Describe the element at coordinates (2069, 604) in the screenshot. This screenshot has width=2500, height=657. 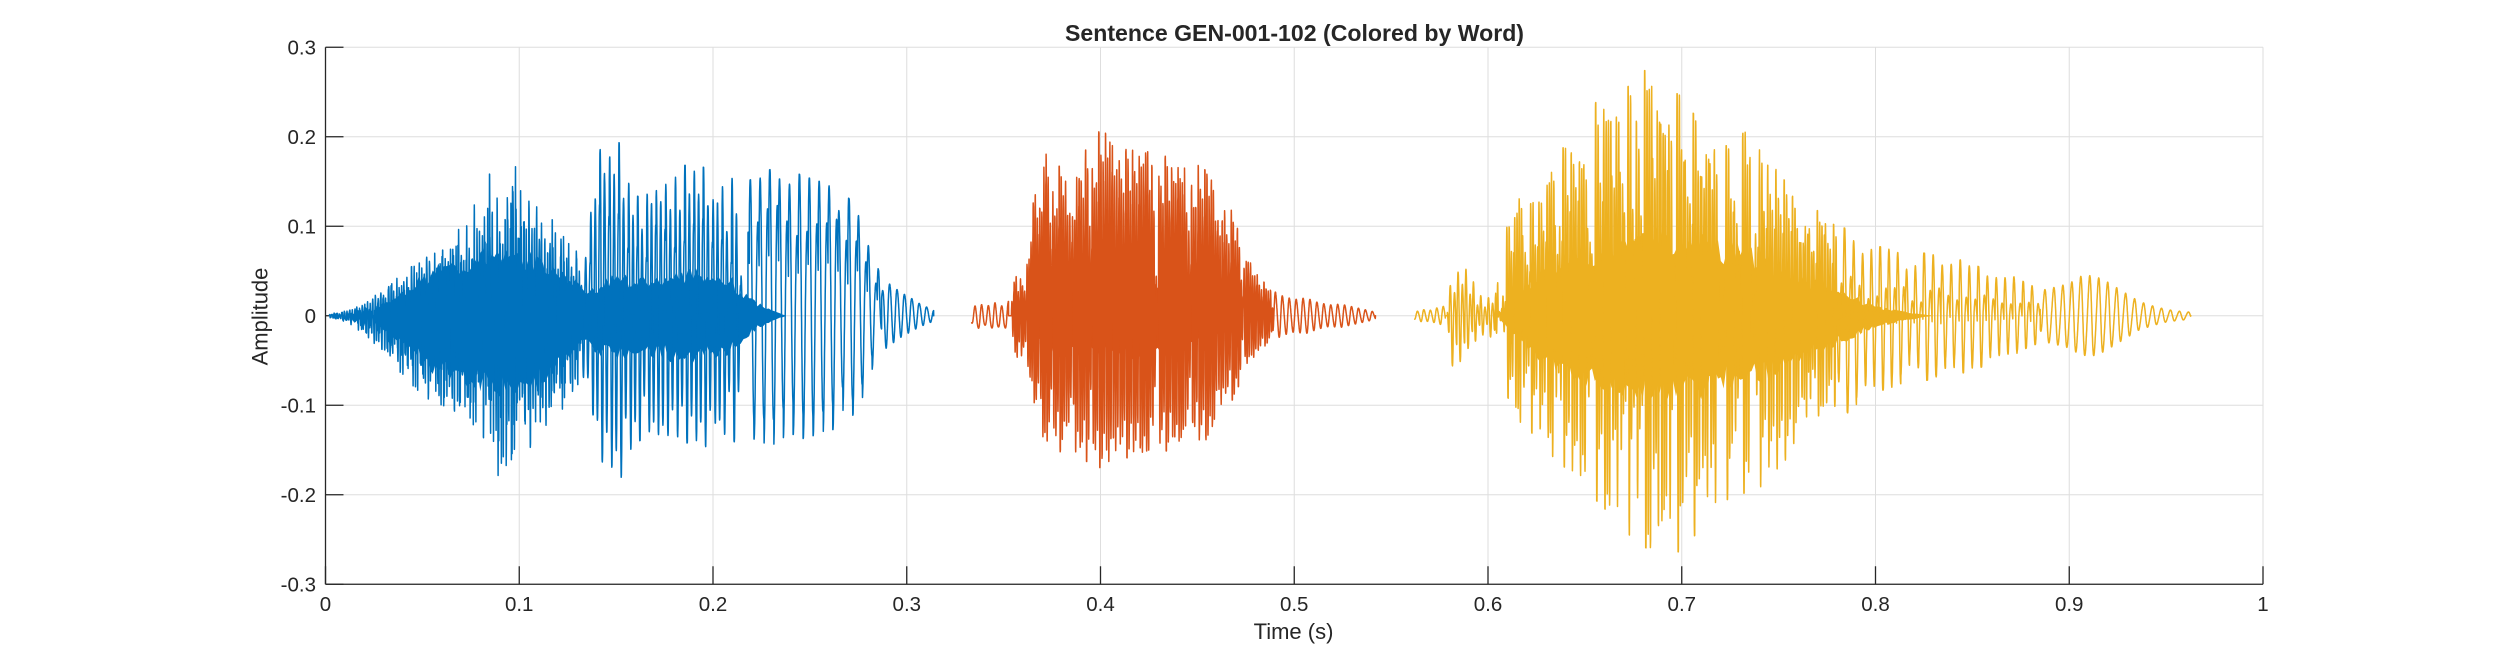
I see `svg-text: 0.9` at that location.